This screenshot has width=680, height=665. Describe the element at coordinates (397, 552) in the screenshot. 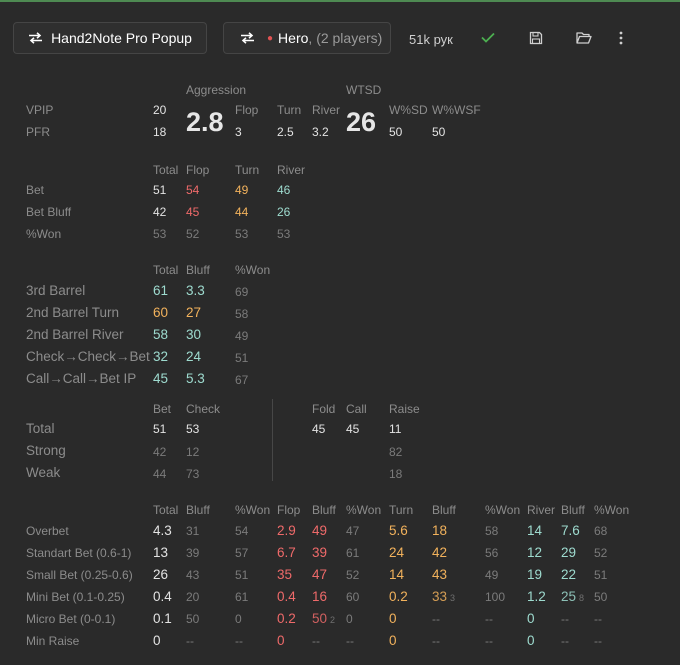

I see `sizing-cell: 24` at that location.